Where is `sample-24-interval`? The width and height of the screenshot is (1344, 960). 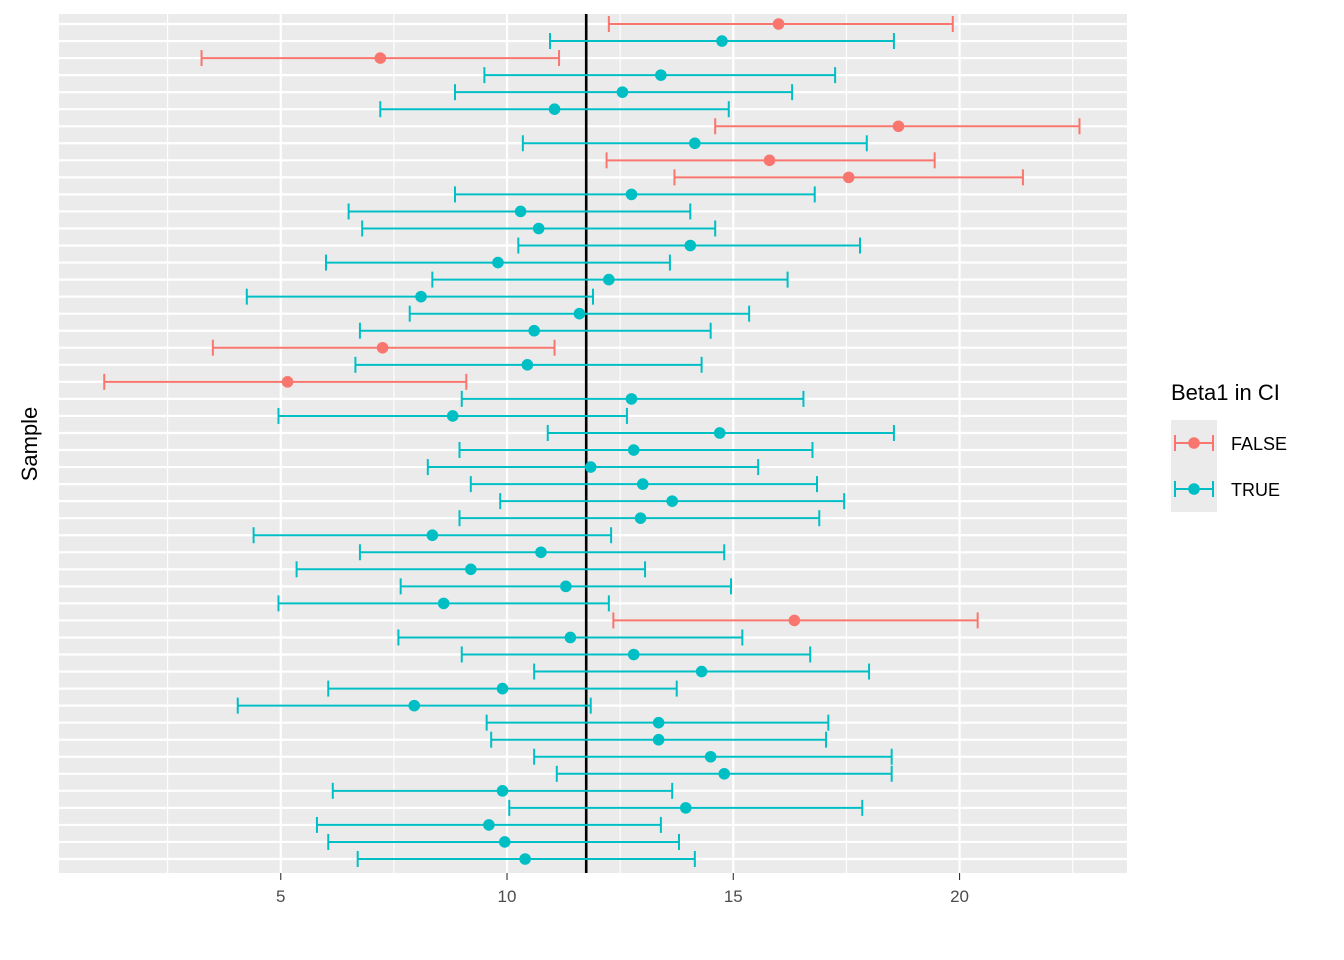
sample-24-interval is located at coordinates (593, 467).